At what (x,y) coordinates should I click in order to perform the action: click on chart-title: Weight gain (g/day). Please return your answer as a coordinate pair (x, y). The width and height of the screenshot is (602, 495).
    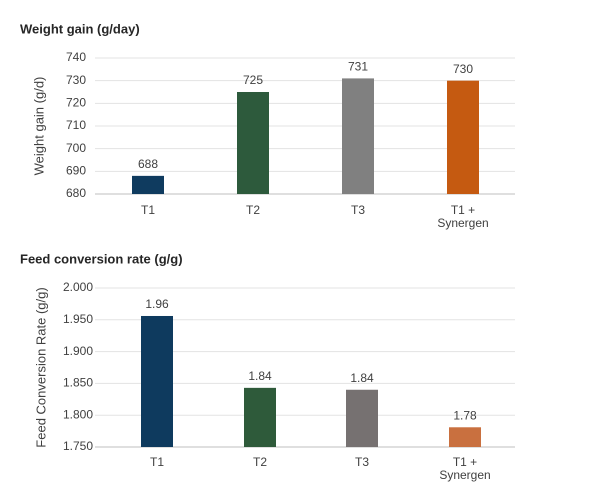
    Looking at the image, I should click on (80, 28).